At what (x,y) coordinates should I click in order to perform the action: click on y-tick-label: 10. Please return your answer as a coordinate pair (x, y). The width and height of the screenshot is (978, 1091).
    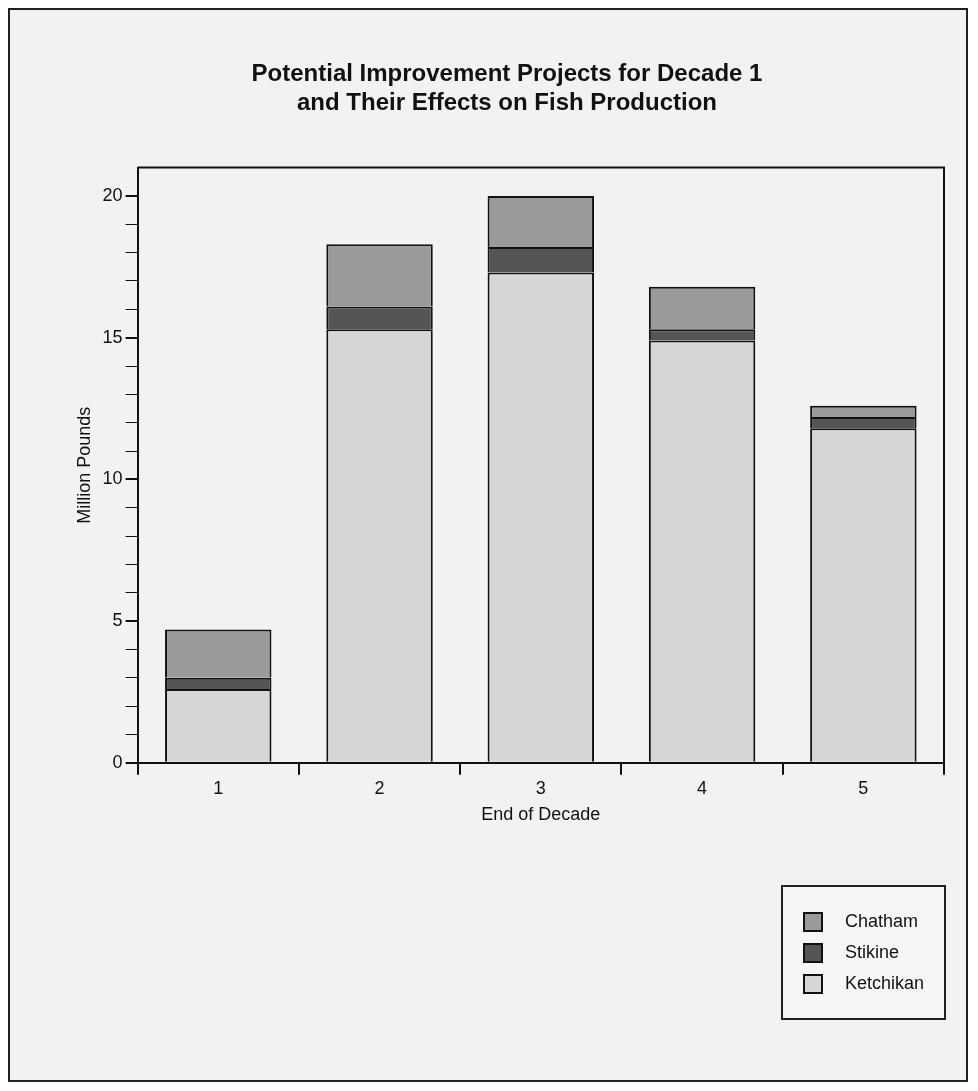
    Looking at the image, I should click on (112, 478).